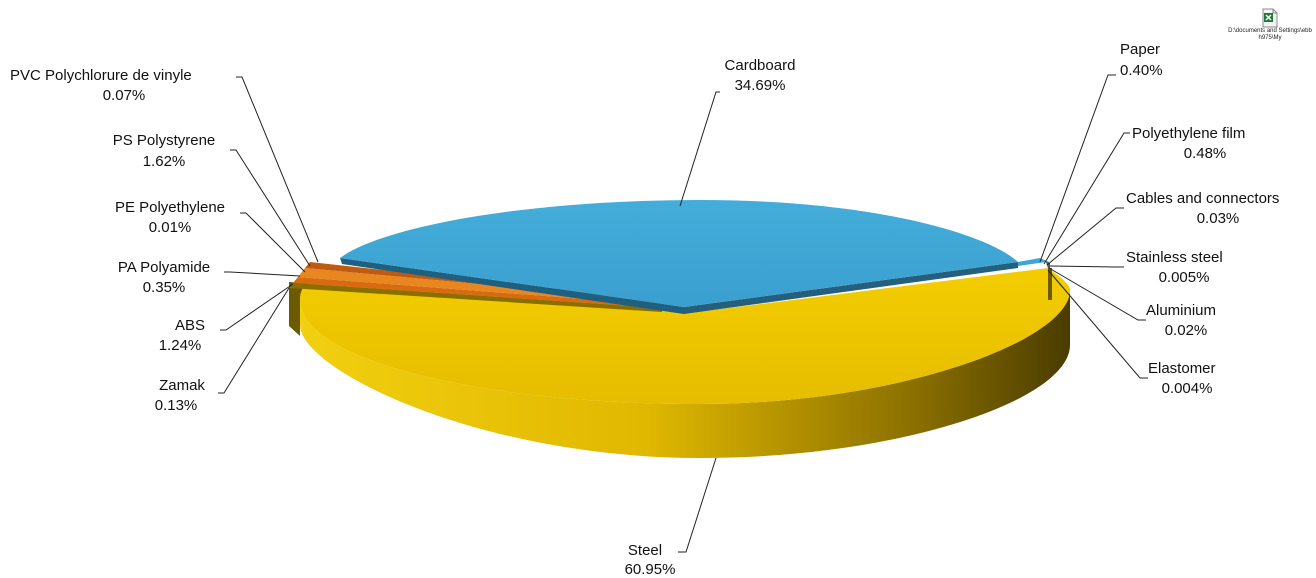 The height and width of the screenshot is (578, 1316). I want to click on label-zamak-name: Zamak, so click(182, 385).